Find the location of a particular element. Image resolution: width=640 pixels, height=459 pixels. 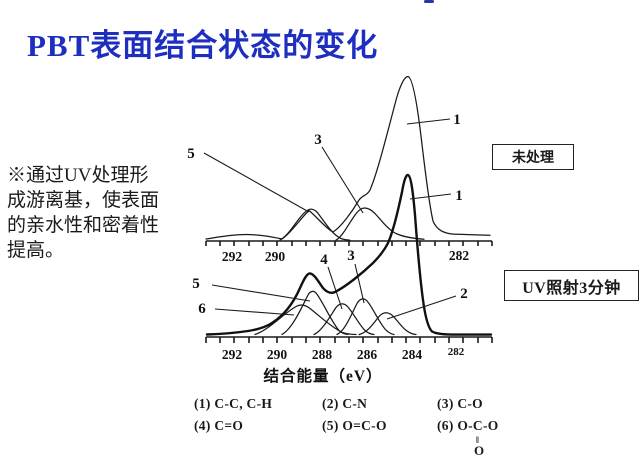

lower-tick-290: 290 is located at coordinates (277, 354).